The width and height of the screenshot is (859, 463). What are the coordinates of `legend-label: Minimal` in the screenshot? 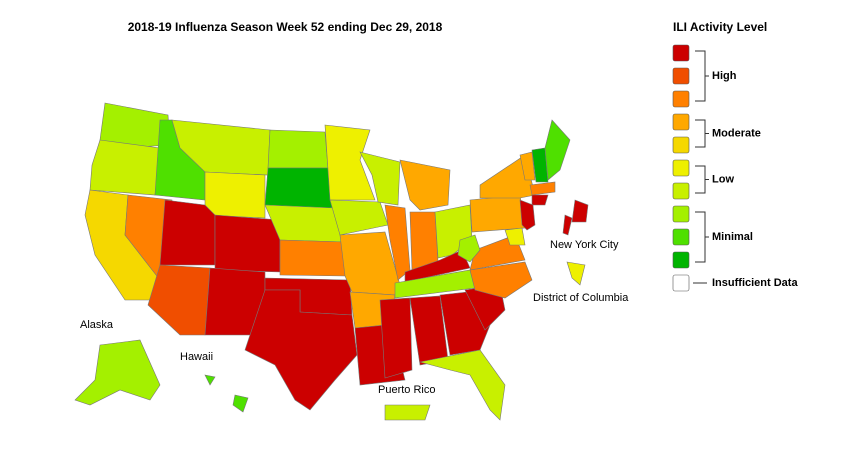 It's located at (732, 237).